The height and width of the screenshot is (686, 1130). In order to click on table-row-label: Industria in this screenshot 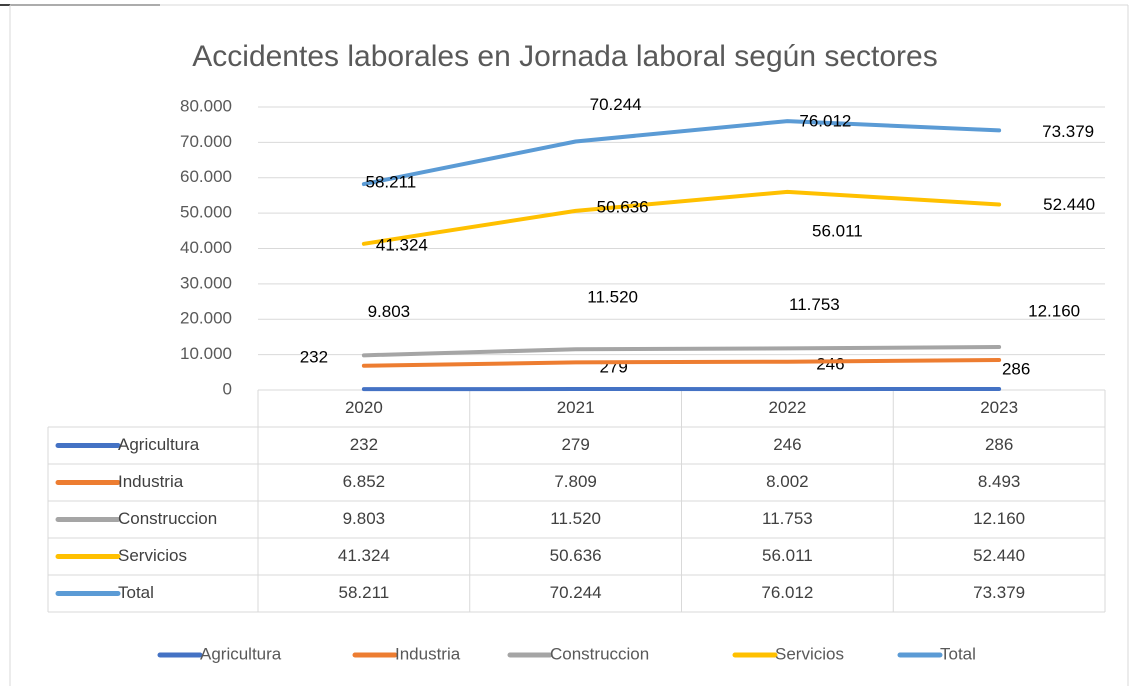, I will do `click(151, 481)`.